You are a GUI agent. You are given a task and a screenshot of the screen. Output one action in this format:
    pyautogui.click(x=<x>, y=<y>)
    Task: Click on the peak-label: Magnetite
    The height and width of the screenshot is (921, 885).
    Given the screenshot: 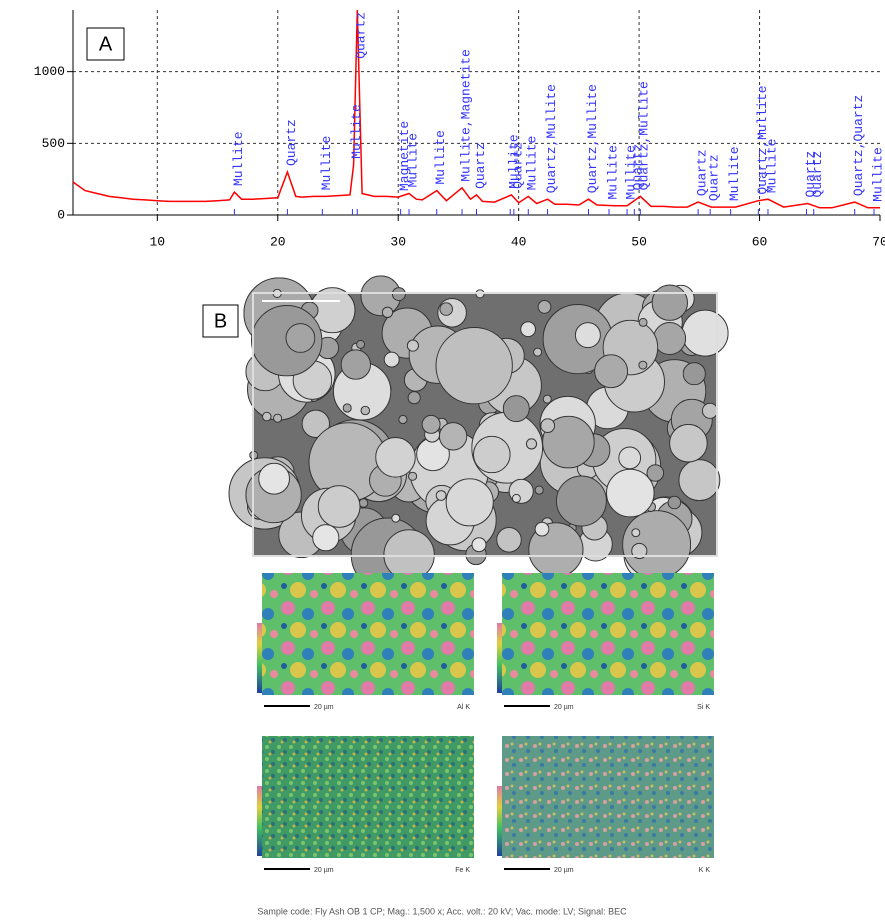 What is the action you would take?
    pyautogui.click(x=404, y=156)
    